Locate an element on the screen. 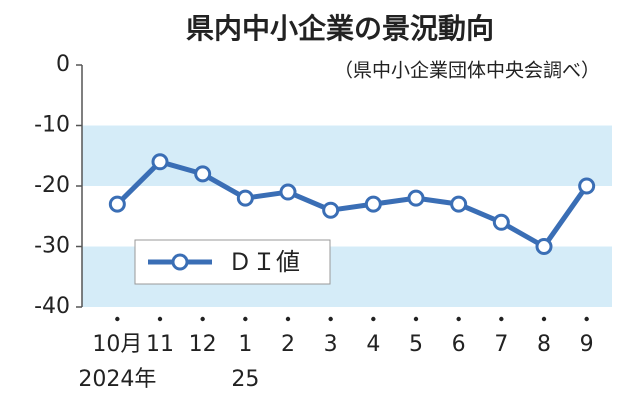  y-tick-label: -30 is located at coordinates (52, 246).